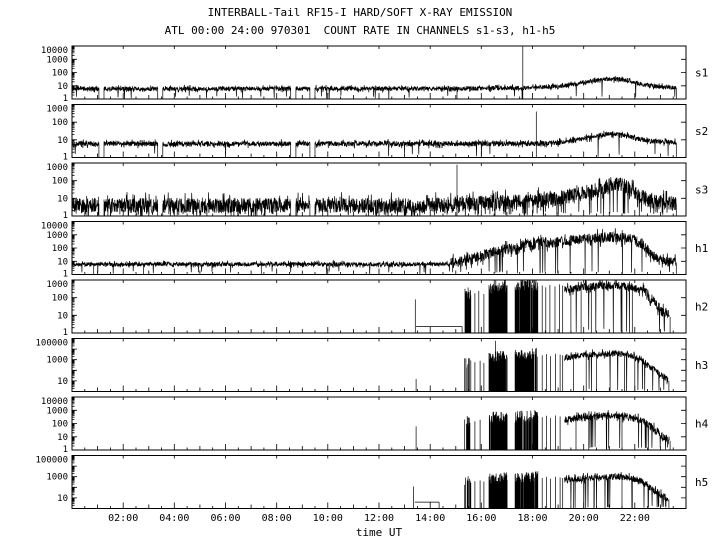 This screenshot has height=550, width=720. What do you see at coordinates (584, 518) in the screenshot?
I see `x-tick-label: 20:00` at bounding box center [584, 518].